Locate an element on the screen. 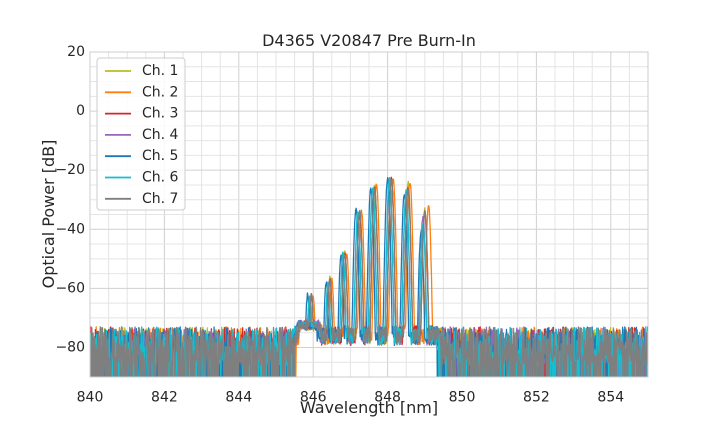 This screenshot has width=720, height=432. chart-title: D4365 V20847 Pre Burn-In is located at coordinates (369, 40).